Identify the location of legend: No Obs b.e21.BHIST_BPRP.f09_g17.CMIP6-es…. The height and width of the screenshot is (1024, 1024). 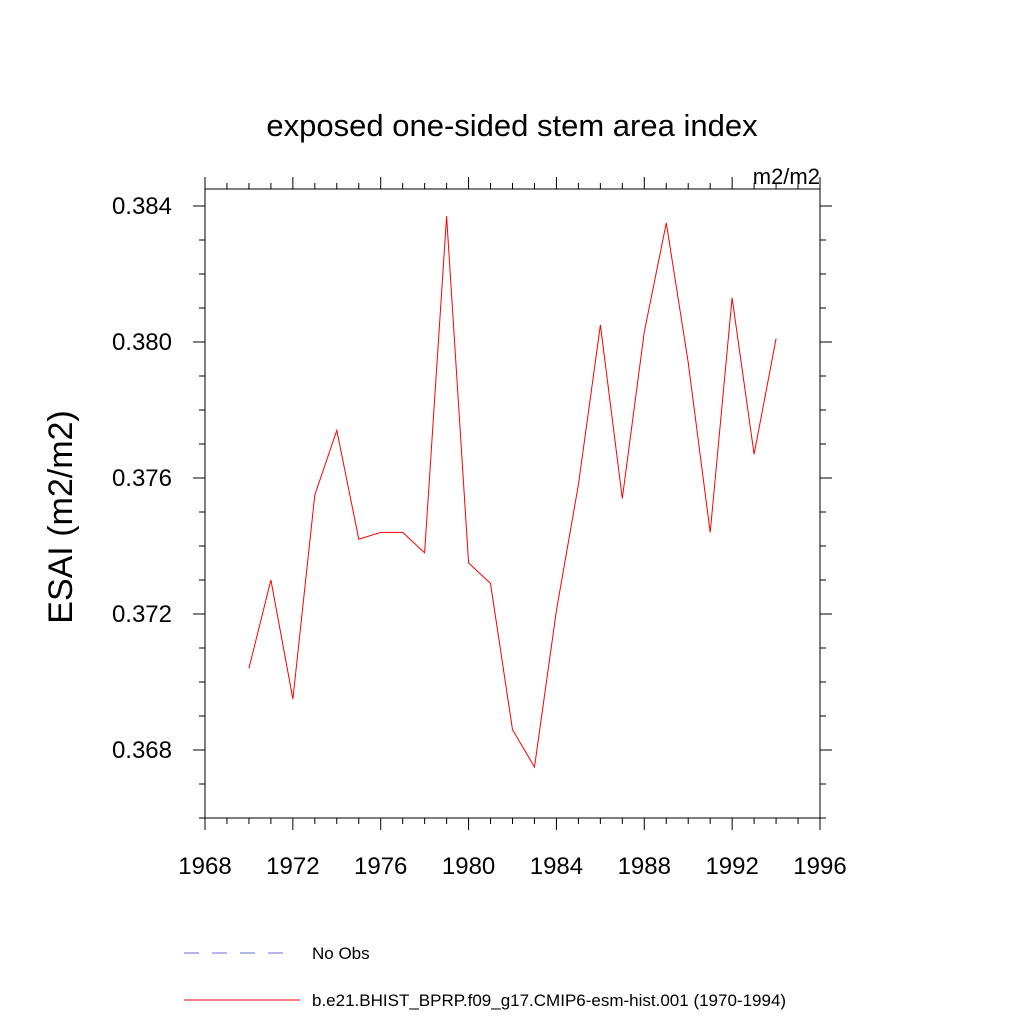
(485, 977).